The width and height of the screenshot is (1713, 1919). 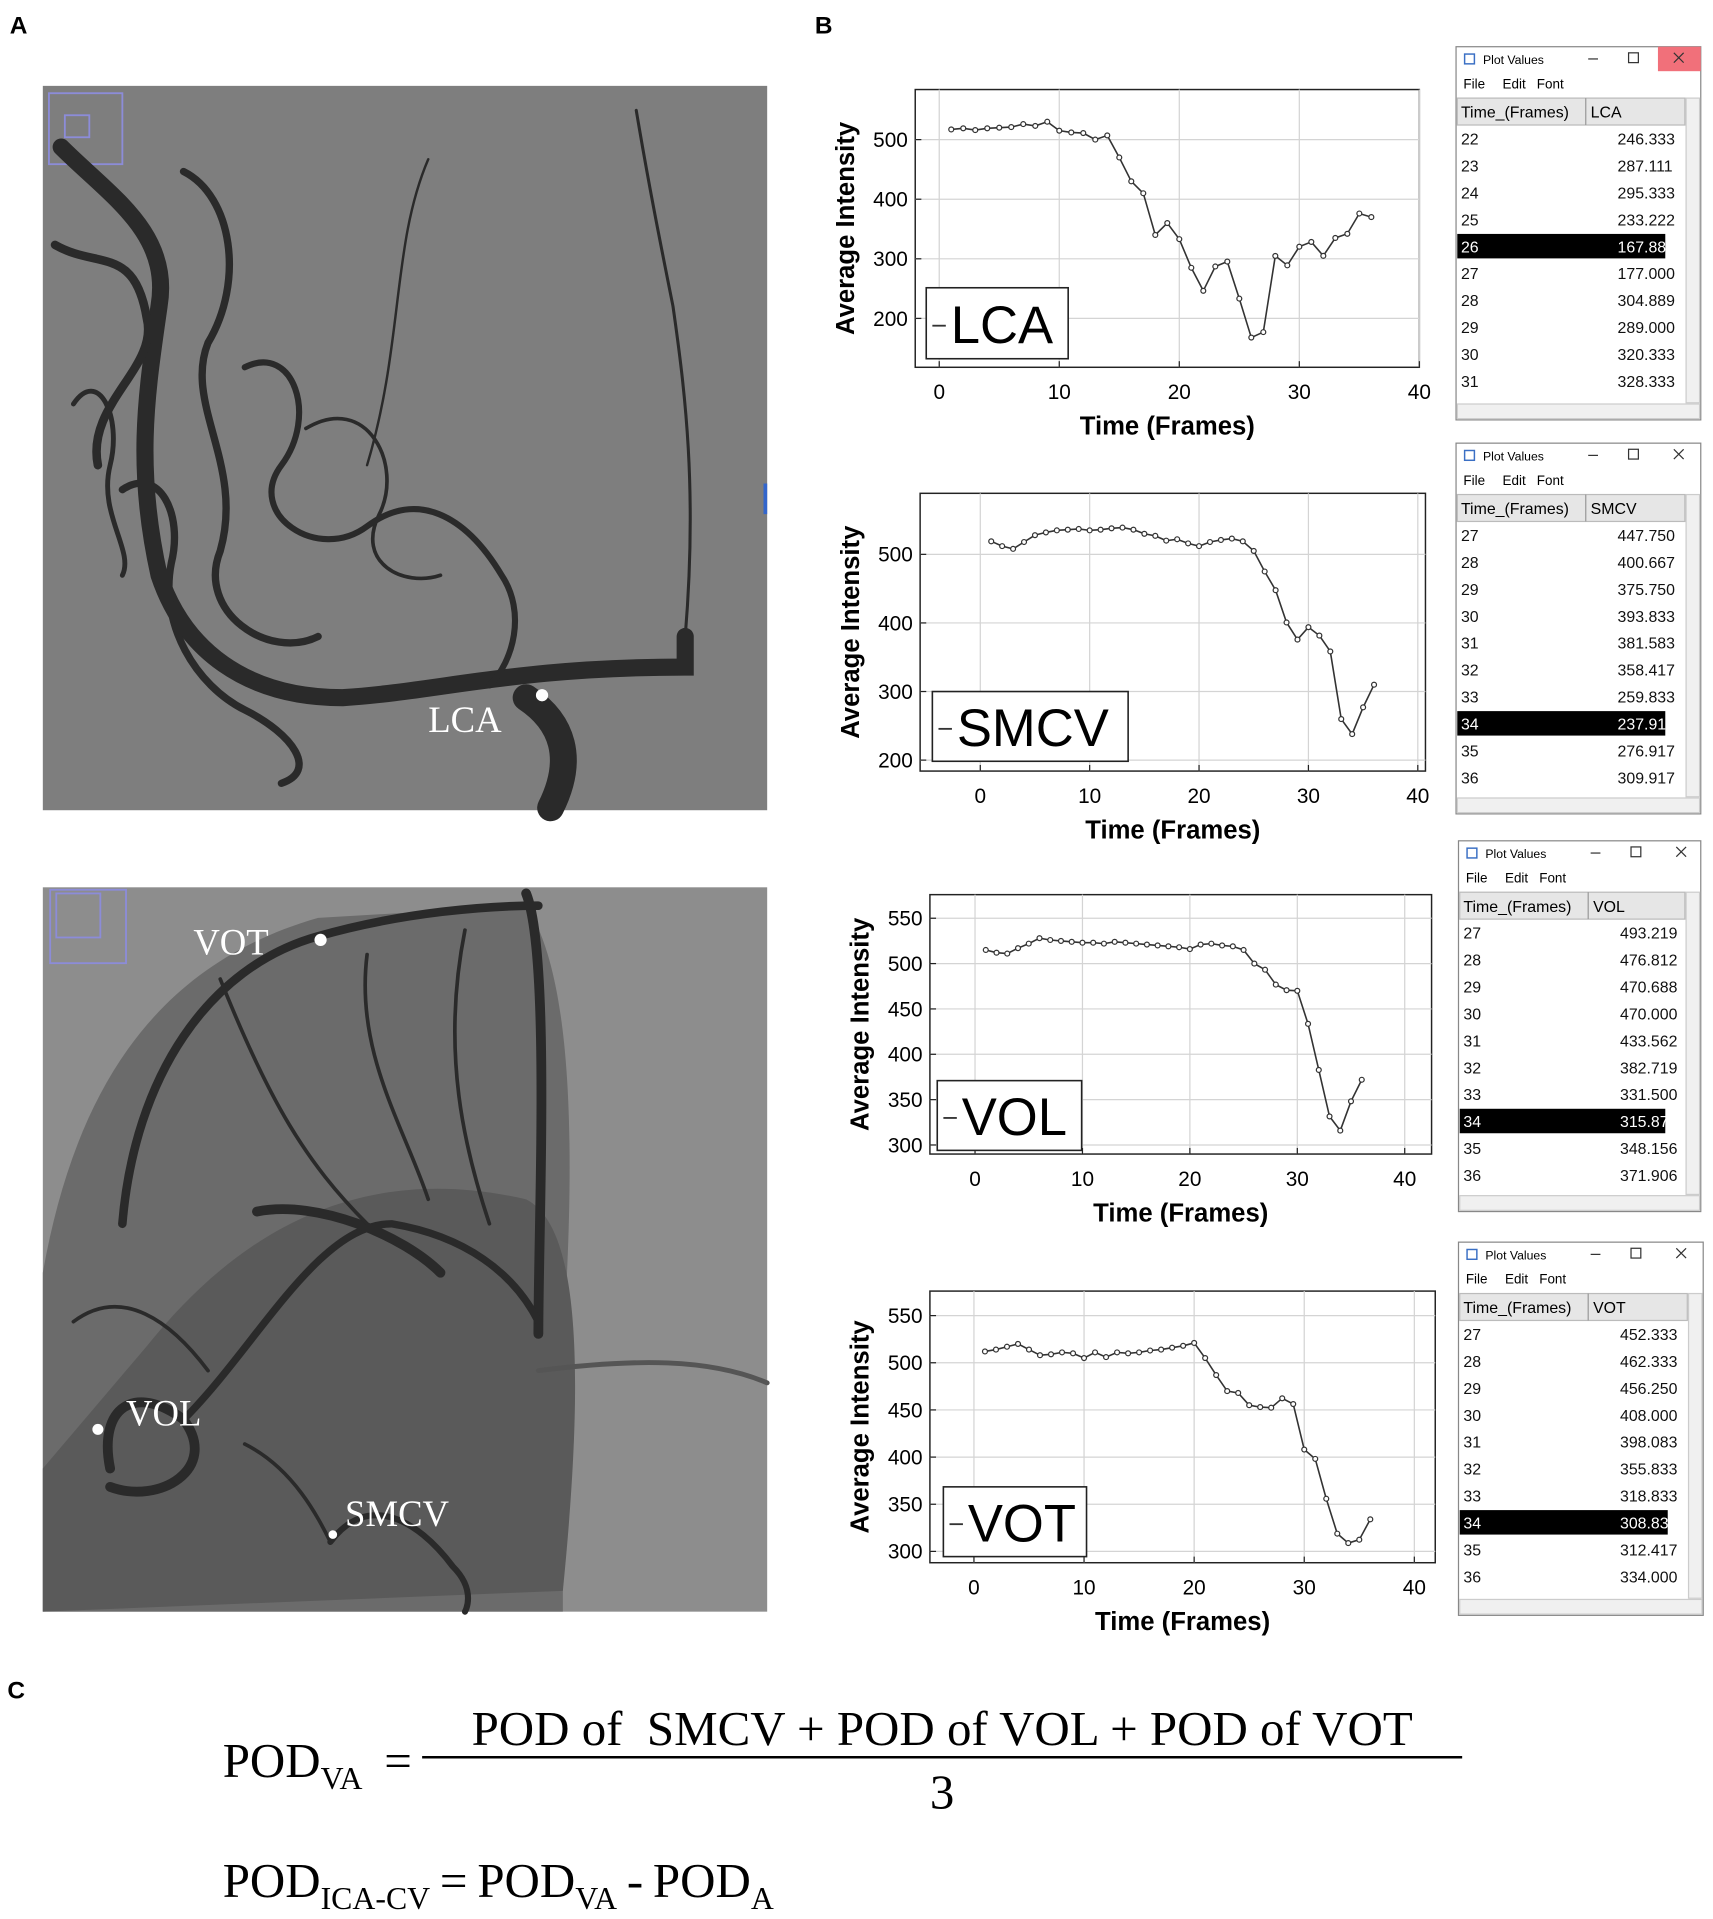 I want to click on formula-denominator: 3, so click(x=942, y=1792).